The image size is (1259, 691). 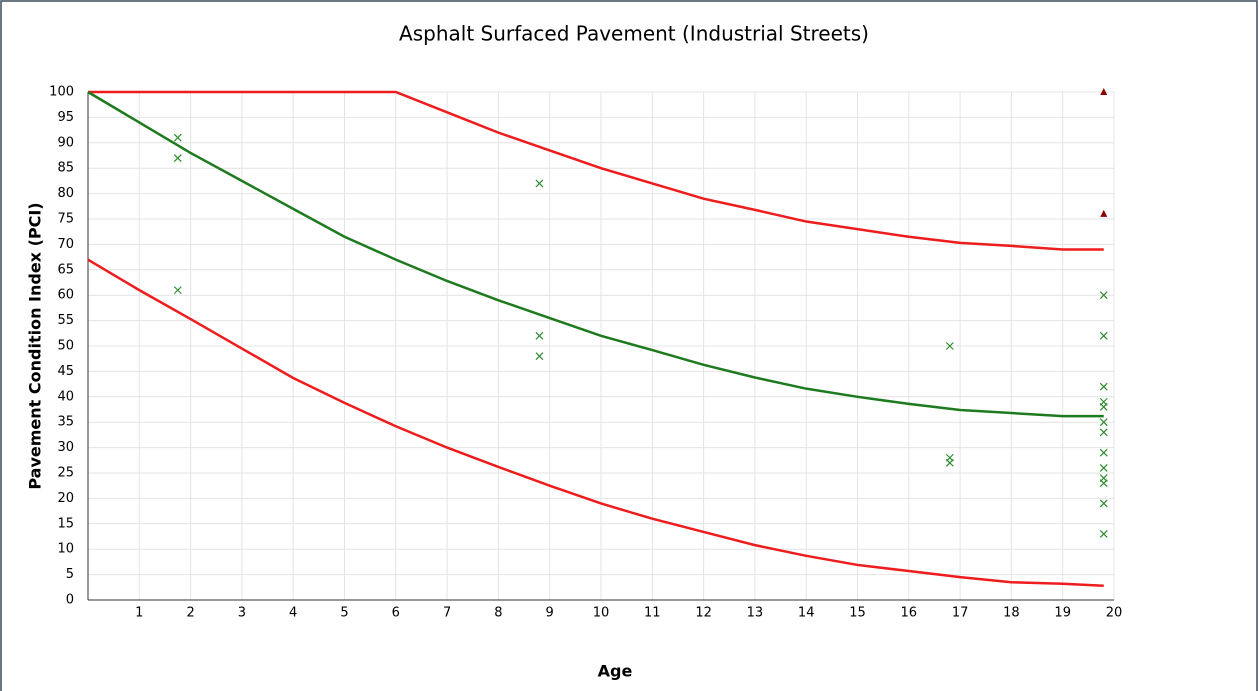 What do you see at coordinates (70, 574) in the screenshot?
I see `y-tick-label: 5` at bounding box center [70, 574].